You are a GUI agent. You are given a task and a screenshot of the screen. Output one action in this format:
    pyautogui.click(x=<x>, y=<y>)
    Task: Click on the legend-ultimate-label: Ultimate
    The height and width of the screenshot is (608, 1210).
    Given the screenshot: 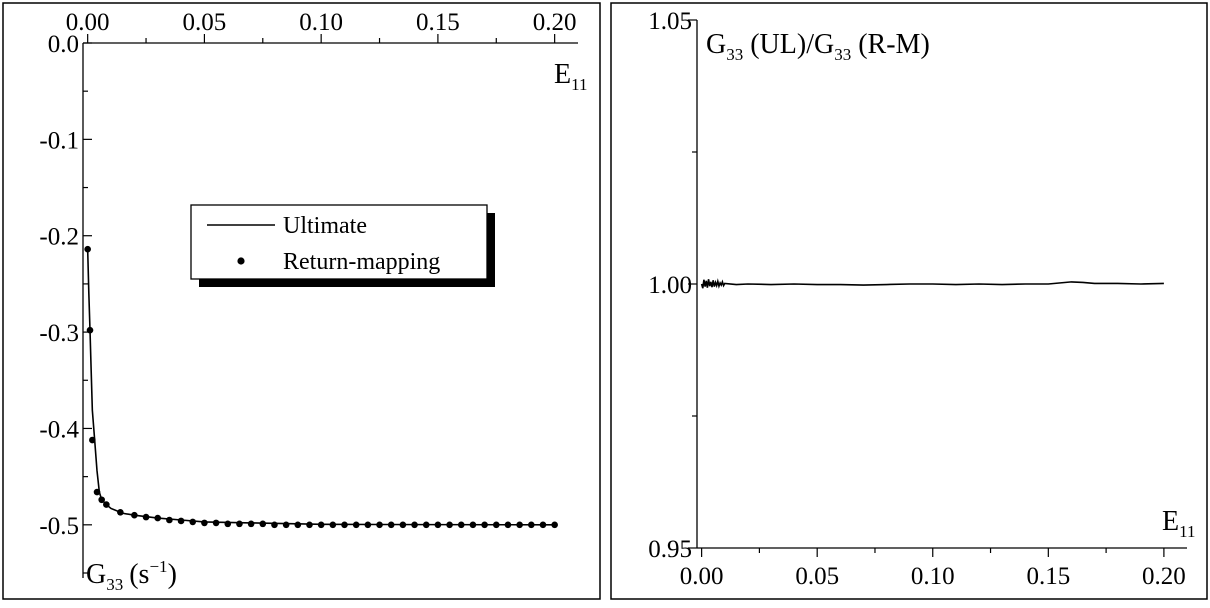 What is the action you would take?
    pyautogui.click(x=325, y=226)
    